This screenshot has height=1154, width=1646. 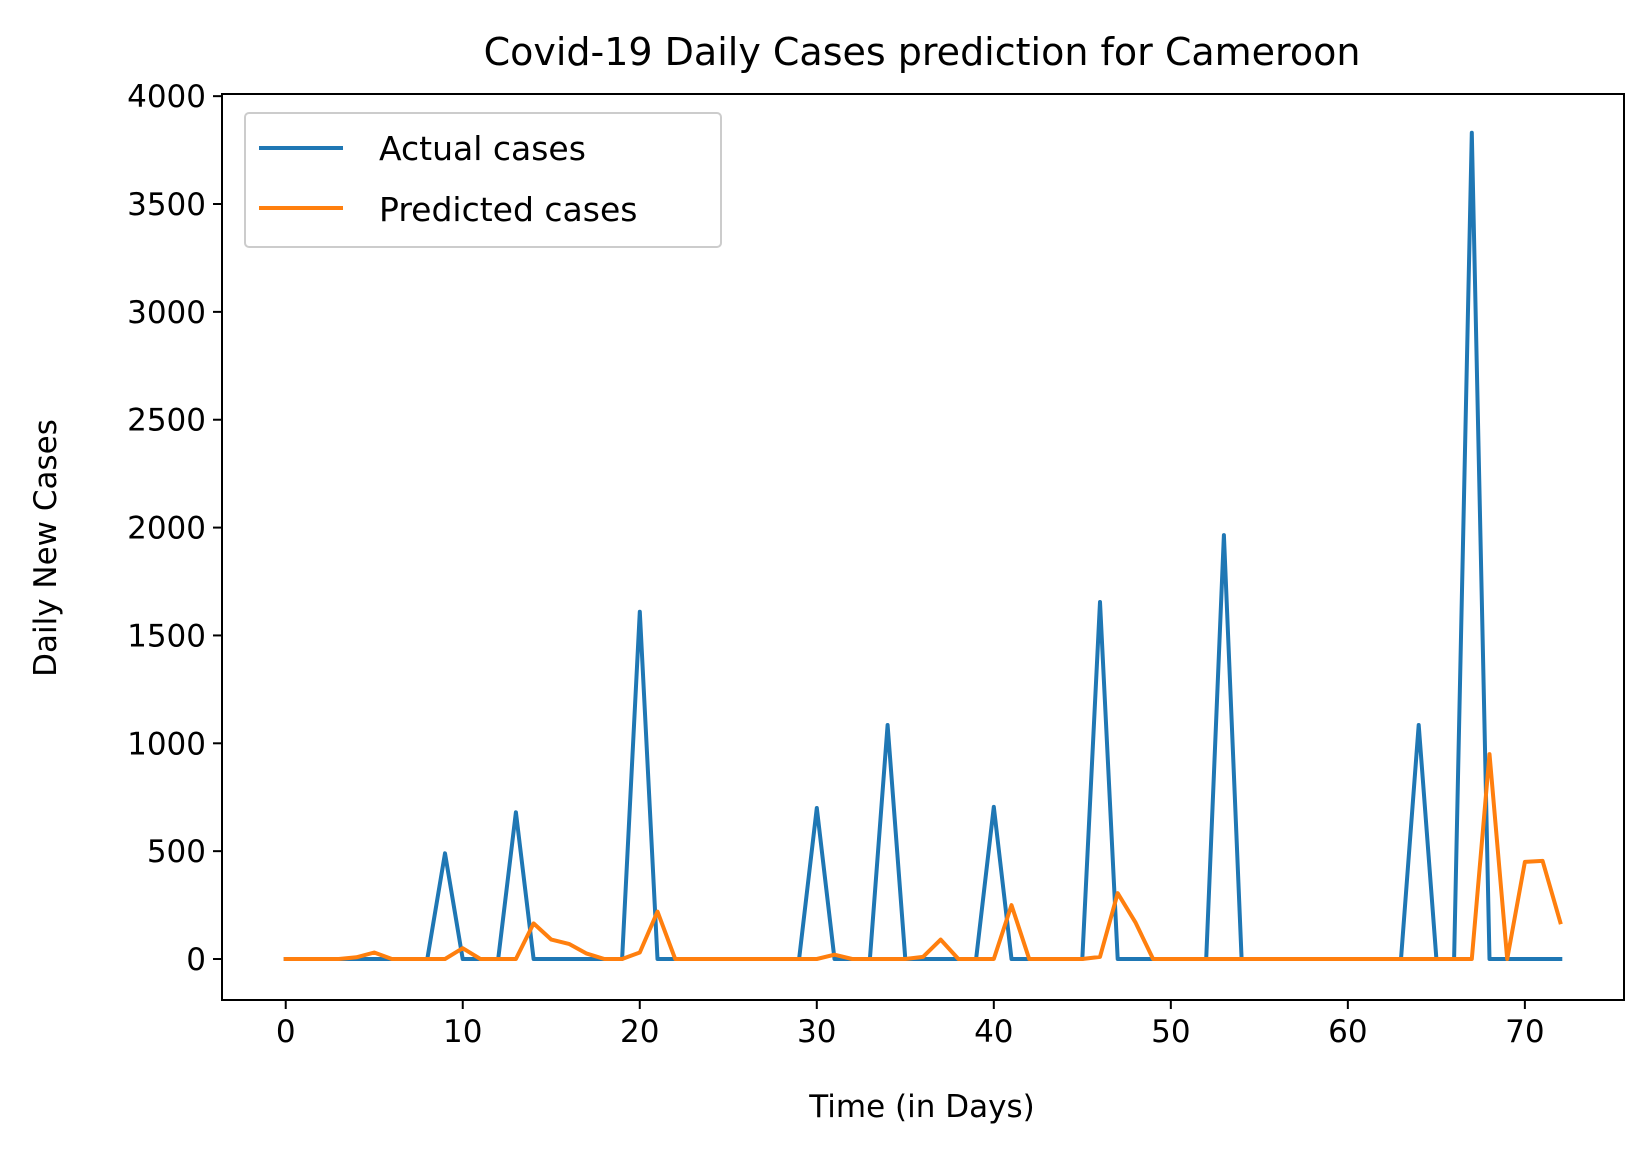 I want to click on legend-label-actual: Actual cases, so click(x=482, y=148).